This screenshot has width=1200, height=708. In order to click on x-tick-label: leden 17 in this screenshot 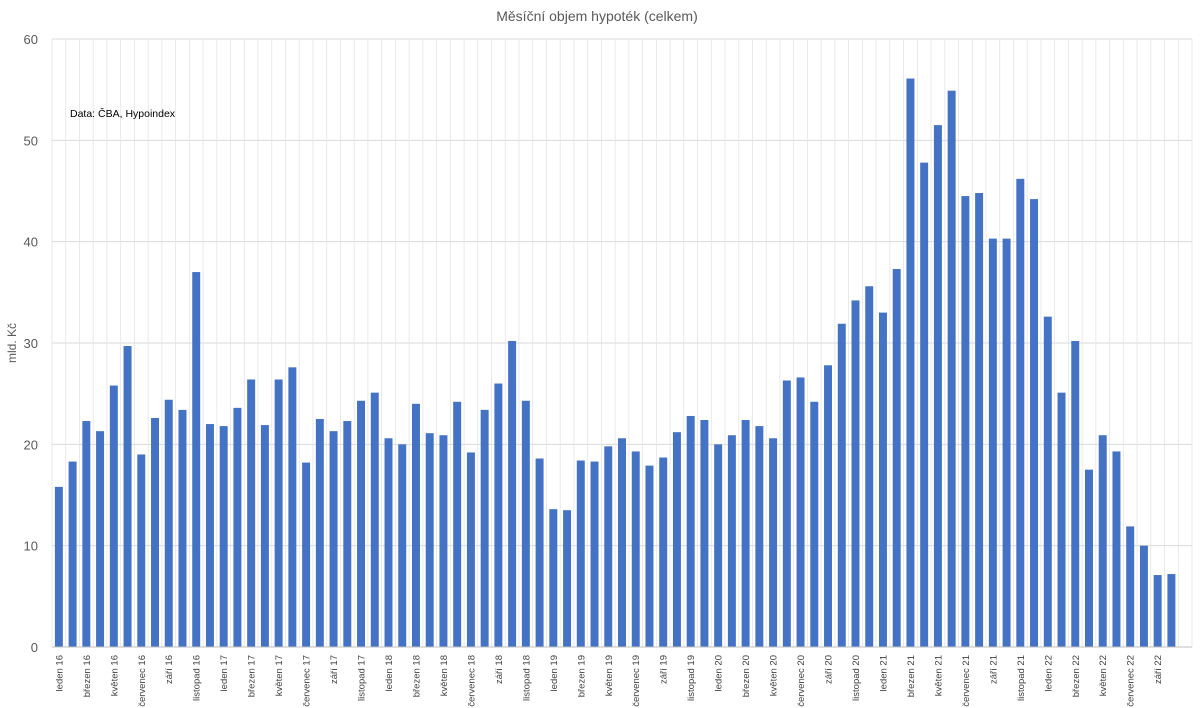, I will do `click(224, 673)`.